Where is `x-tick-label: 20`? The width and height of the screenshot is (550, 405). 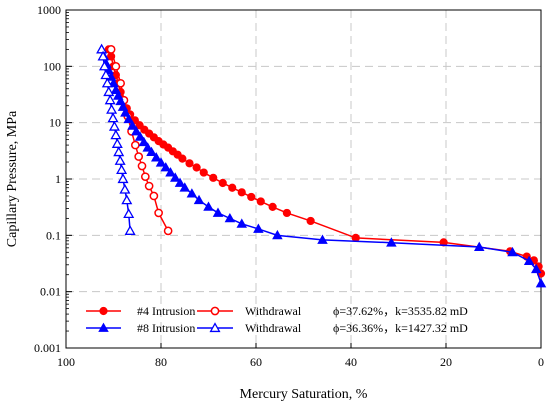 x-tick-label: 20 is located at coordinates (446, 362).